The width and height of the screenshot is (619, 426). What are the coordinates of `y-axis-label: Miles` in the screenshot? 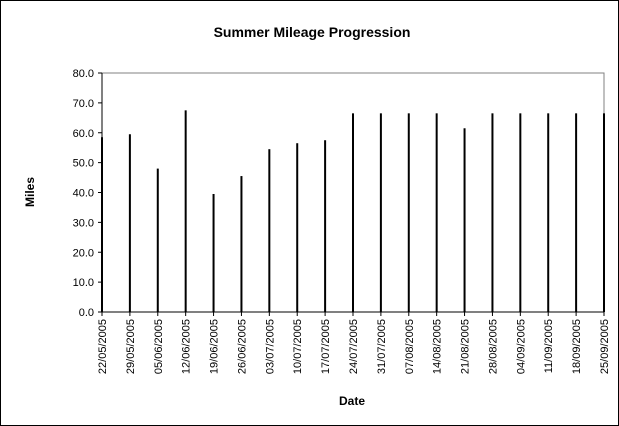 It's located at (30, 192).